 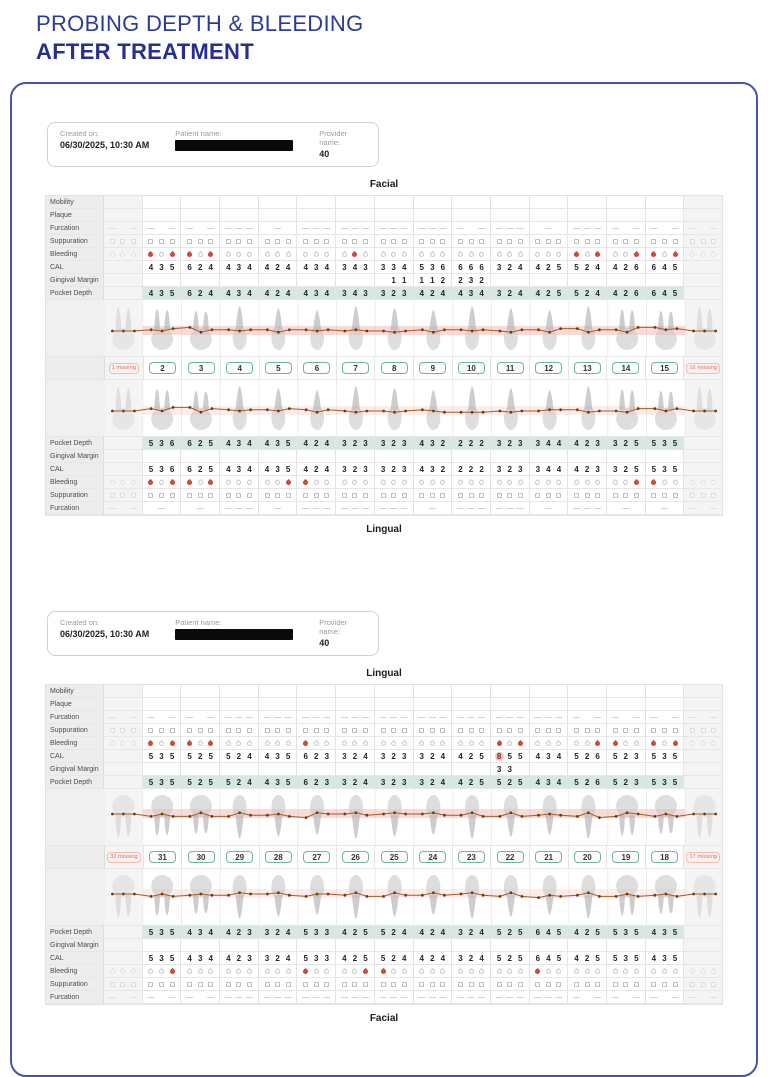 What do you see at coordinates (510, 857) in the screenshot?
I see `tooth-number-badge: 22` at bounding box center [510, 857].